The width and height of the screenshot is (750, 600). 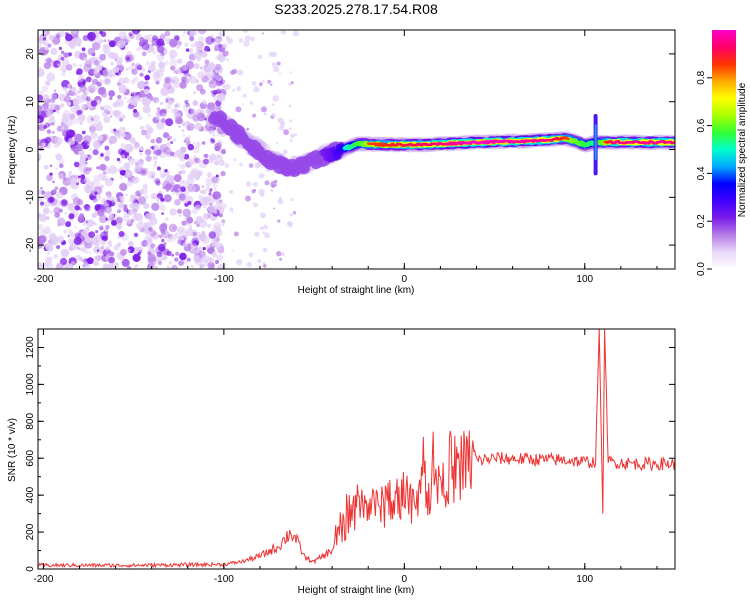 What do you see at coordinates (701, 269) in the screenshot?
I see `colorbar-tick-label: 0.0` at bounding box center [701, 269].